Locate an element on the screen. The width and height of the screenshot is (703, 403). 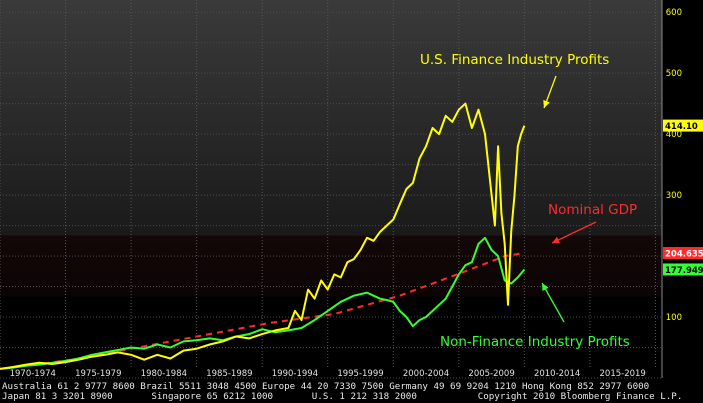
x-tick-label: 1970-1974 is located at coordinates (33, 374).